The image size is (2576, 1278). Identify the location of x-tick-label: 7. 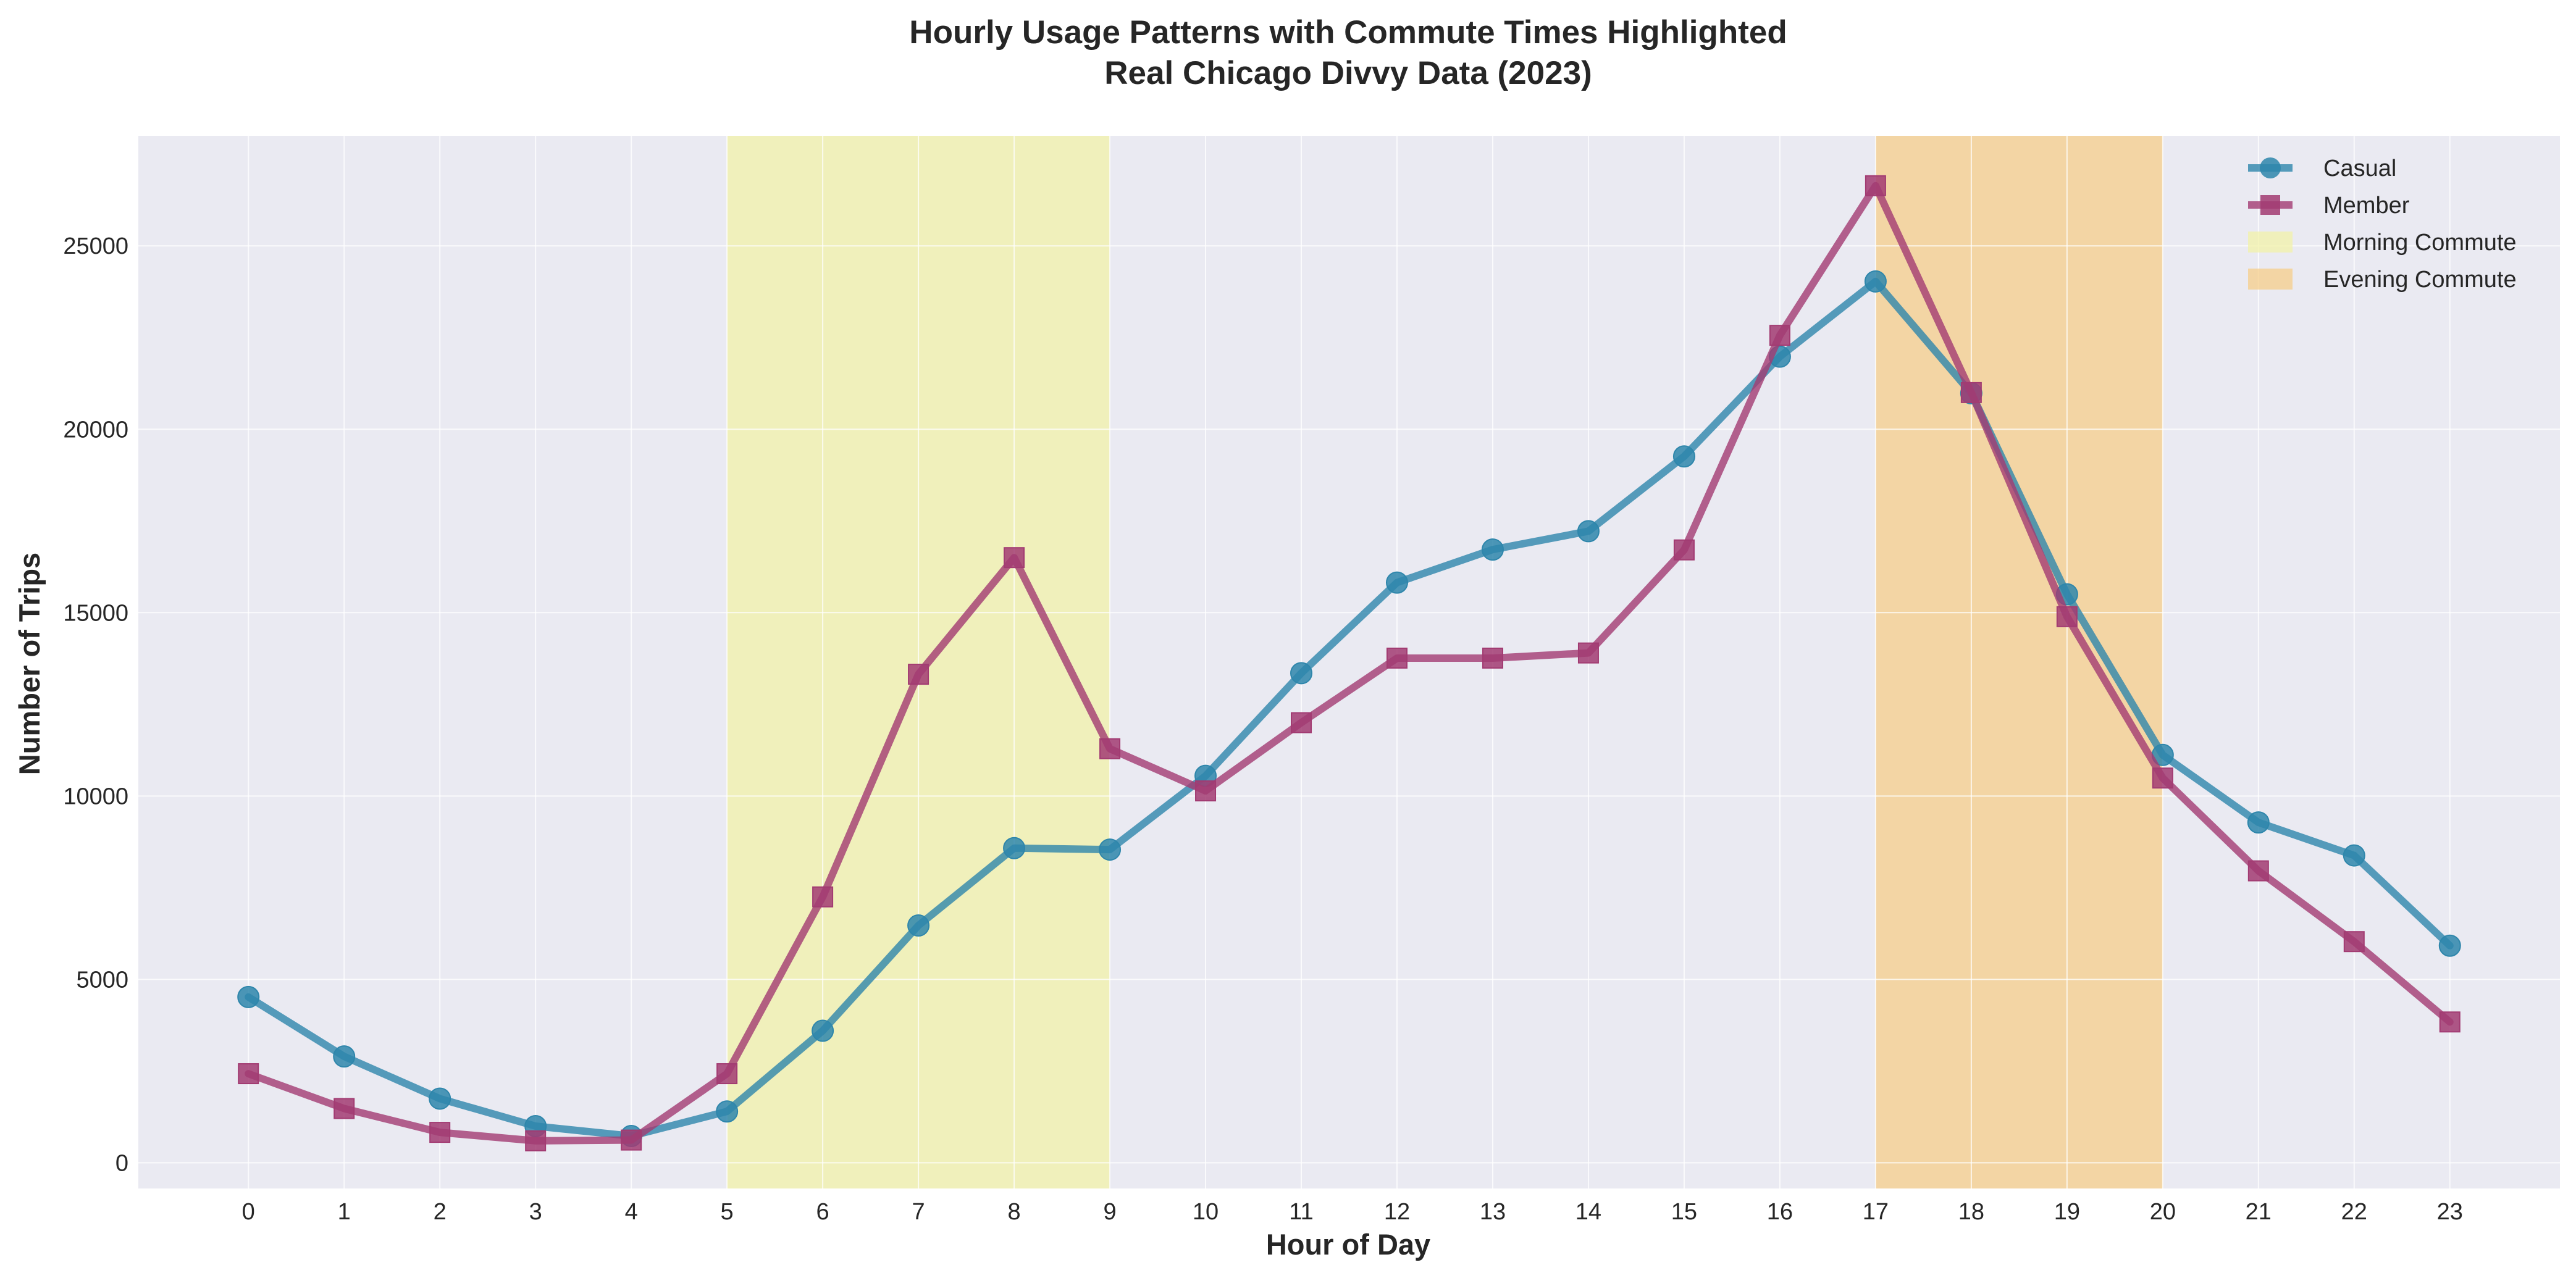
(919, 1212).